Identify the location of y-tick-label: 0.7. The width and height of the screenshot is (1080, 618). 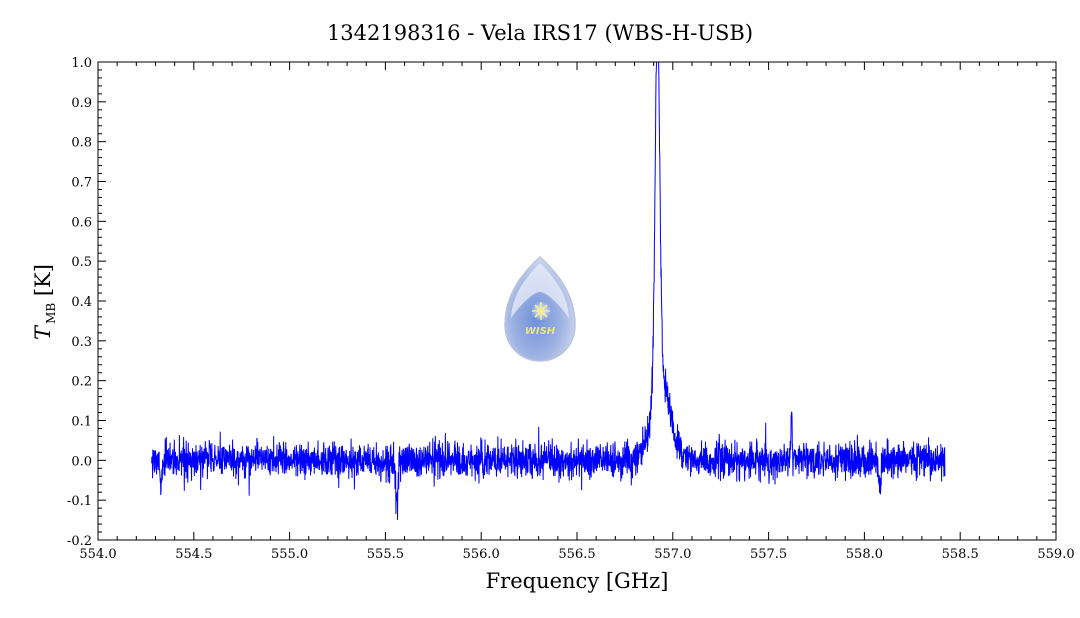
(81, 183).